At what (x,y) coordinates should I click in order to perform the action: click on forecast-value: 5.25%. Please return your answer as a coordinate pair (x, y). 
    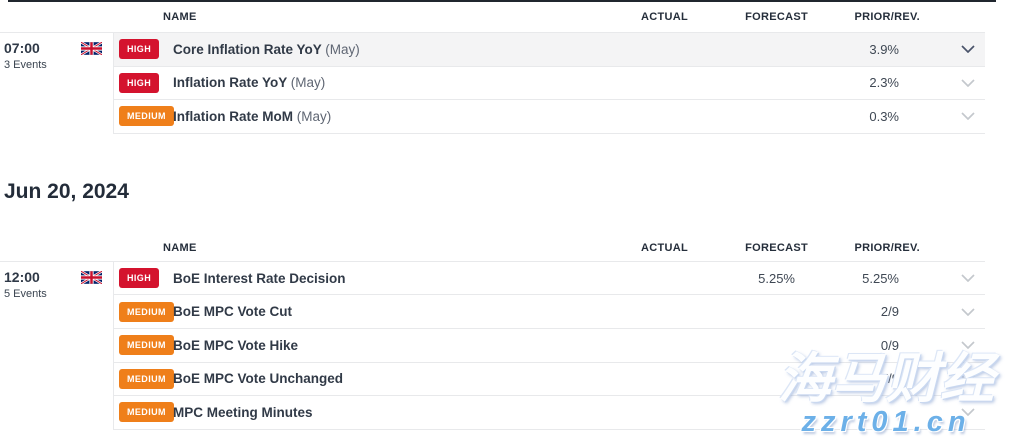
    Looking at the image, I should click on (776, 278).